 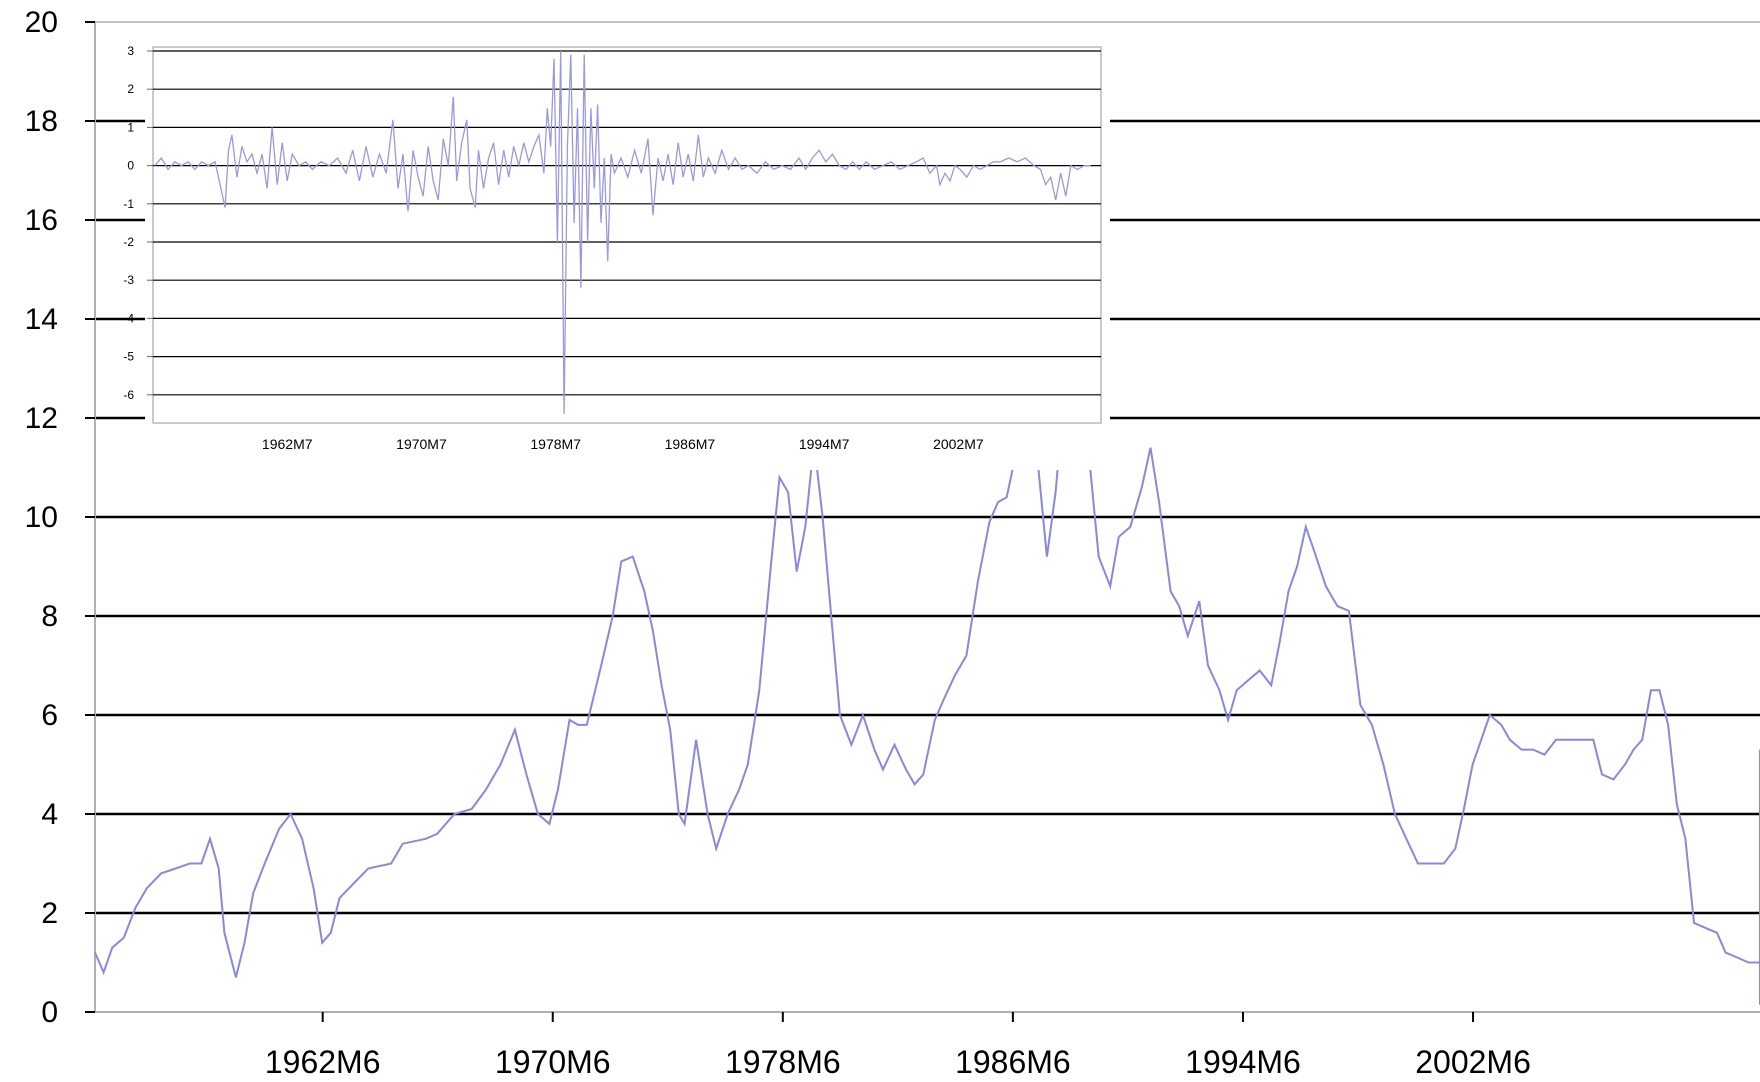 What do you see at coordinates (1243, 1062) in the screenshot?
I see `main-x-tick-label: 1994M6` at bounding box center [1243, 1062].